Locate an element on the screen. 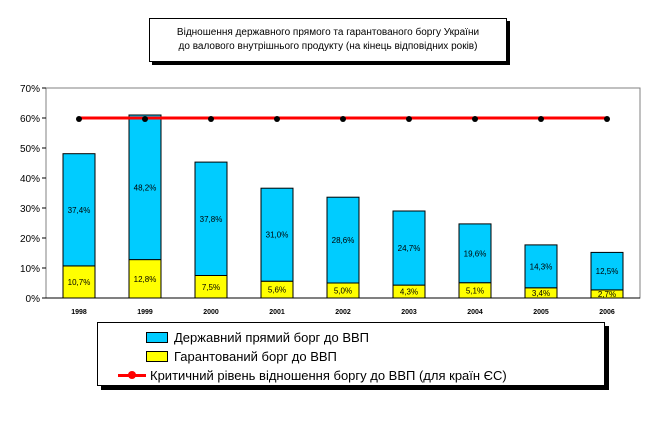 This screenshot has height=424, width=654. y-tick-label: 60% is located at coordinates (30, 119).